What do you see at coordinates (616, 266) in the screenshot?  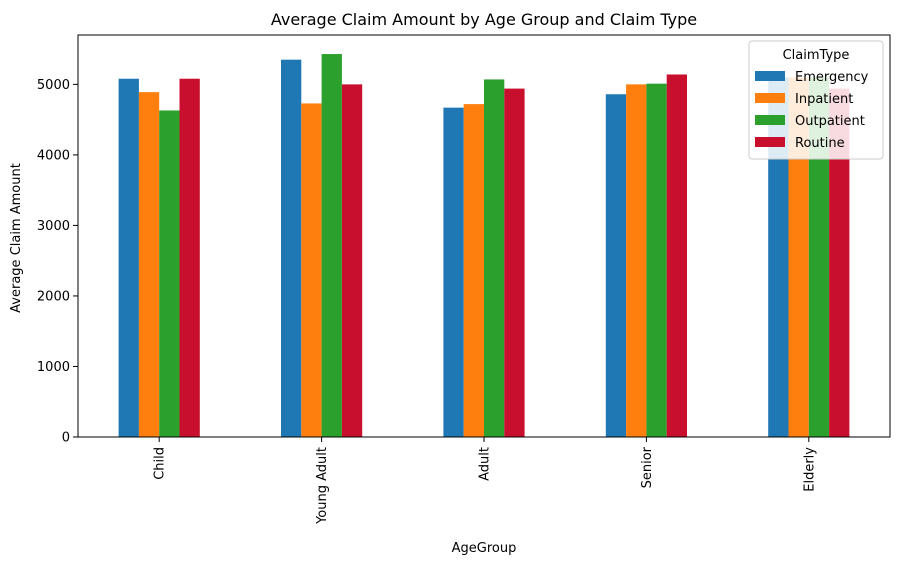 I see `bar-emergency-senior` at bounding box center [616, 266].